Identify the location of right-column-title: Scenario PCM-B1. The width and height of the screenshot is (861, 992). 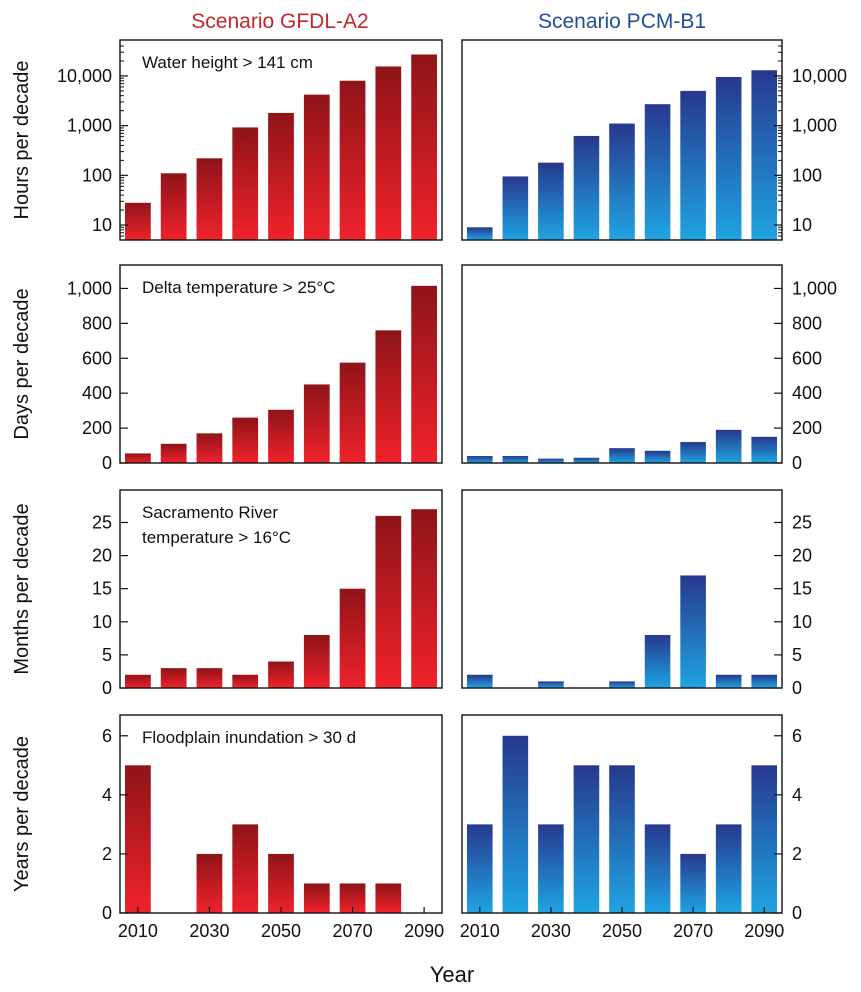
(622, 21).